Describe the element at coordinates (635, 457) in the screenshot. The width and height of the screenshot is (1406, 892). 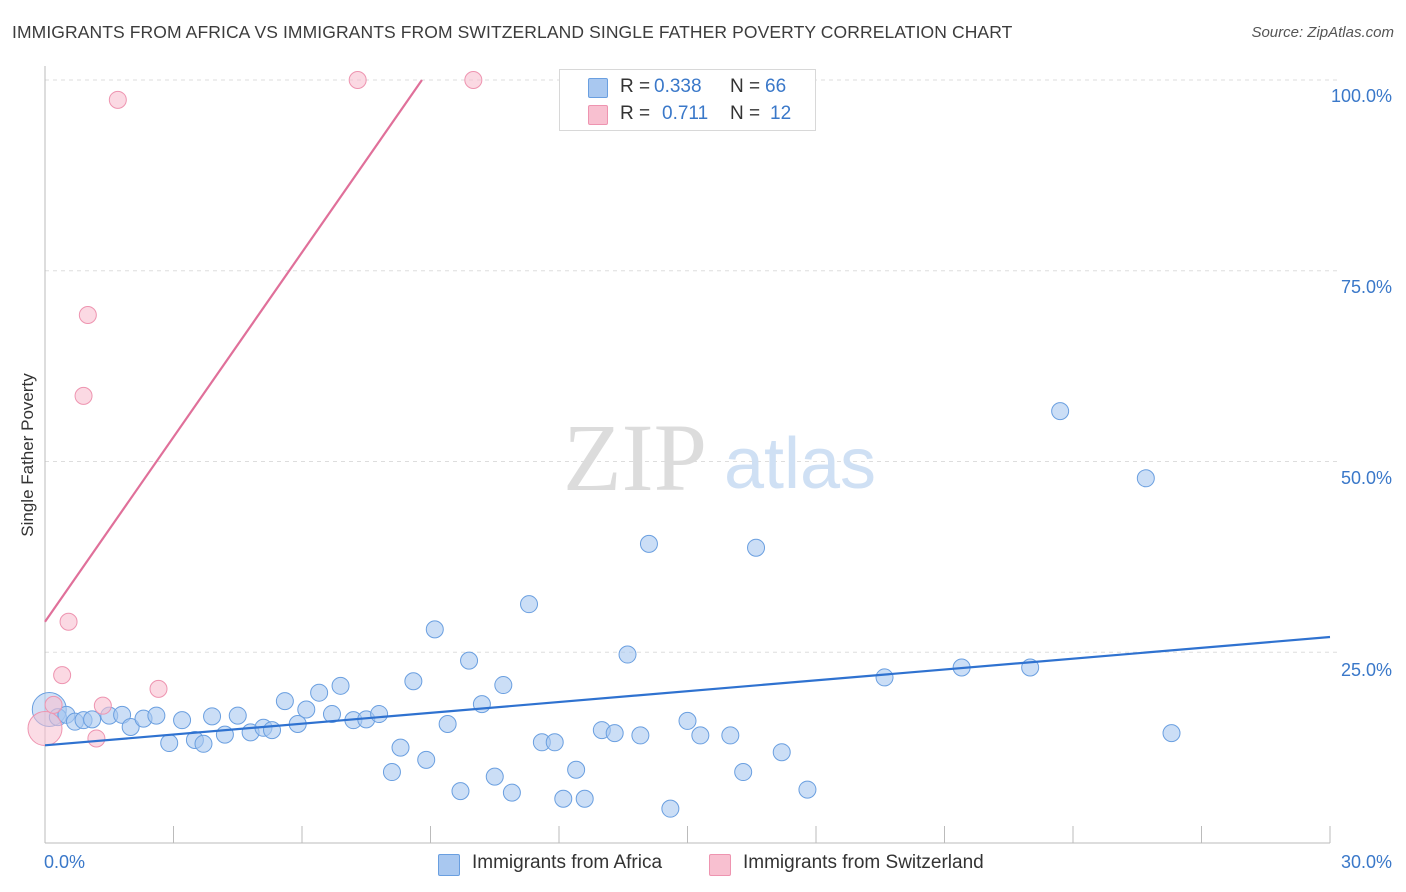
I see `watermark-zip: ZIP` at that location.